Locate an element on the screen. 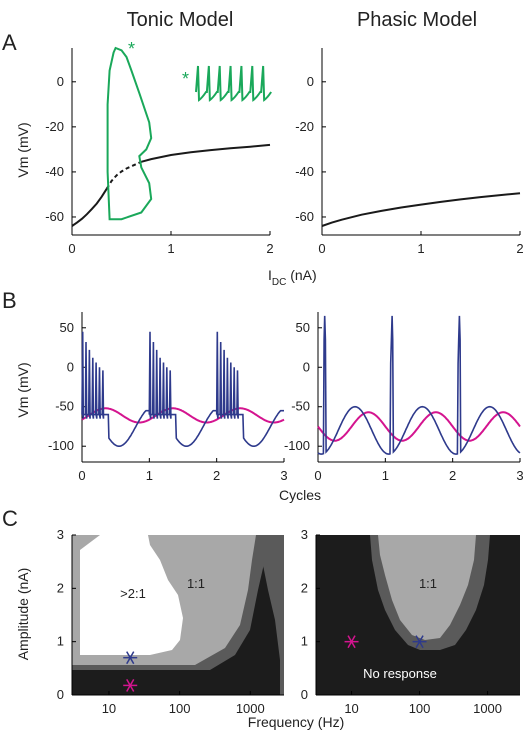 This screenshot has height=741, width=530. panel-letter-b: B is located at coordinates (9, 300).